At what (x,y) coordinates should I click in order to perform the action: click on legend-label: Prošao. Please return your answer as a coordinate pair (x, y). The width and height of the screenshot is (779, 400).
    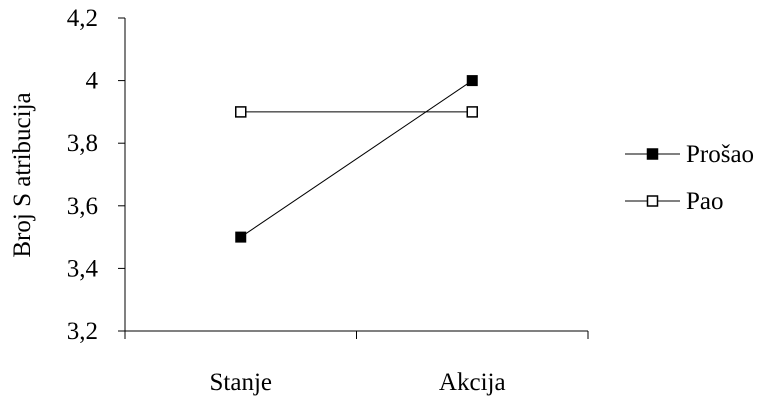
    Looking at the image, I should click on (720, 154).